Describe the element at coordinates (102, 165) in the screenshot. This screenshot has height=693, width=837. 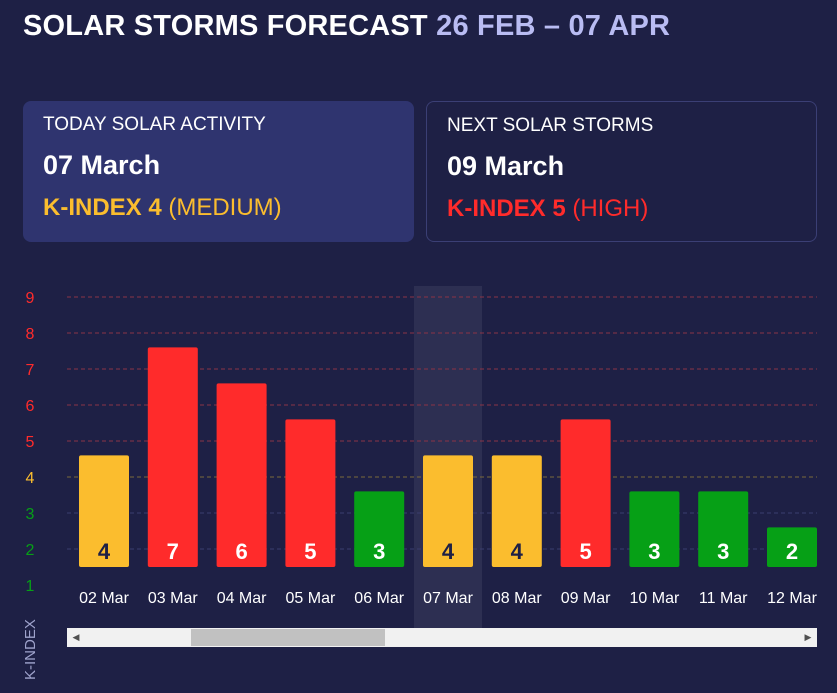
I see `today-card-date: 07 March` at that location.